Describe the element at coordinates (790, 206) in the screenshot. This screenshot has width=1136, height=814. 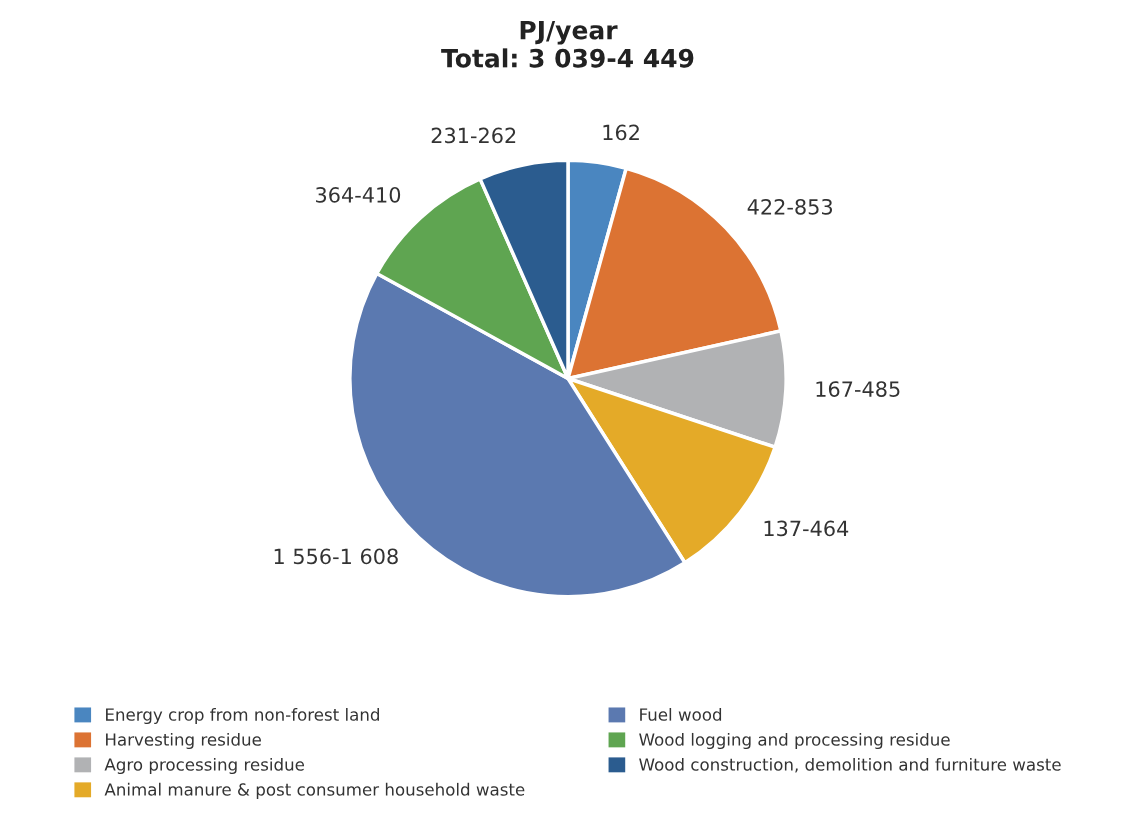
I see `text: 422-853` at that location.